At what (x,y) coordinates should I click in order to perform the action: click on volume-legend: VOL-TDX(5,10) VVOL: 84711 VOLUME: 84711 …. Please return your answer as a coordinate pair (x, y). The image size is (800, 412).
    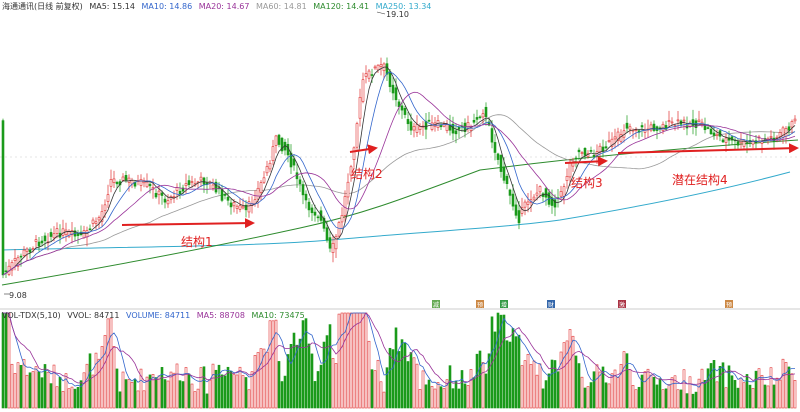
    Looking at the image, I should click on (153, 315).